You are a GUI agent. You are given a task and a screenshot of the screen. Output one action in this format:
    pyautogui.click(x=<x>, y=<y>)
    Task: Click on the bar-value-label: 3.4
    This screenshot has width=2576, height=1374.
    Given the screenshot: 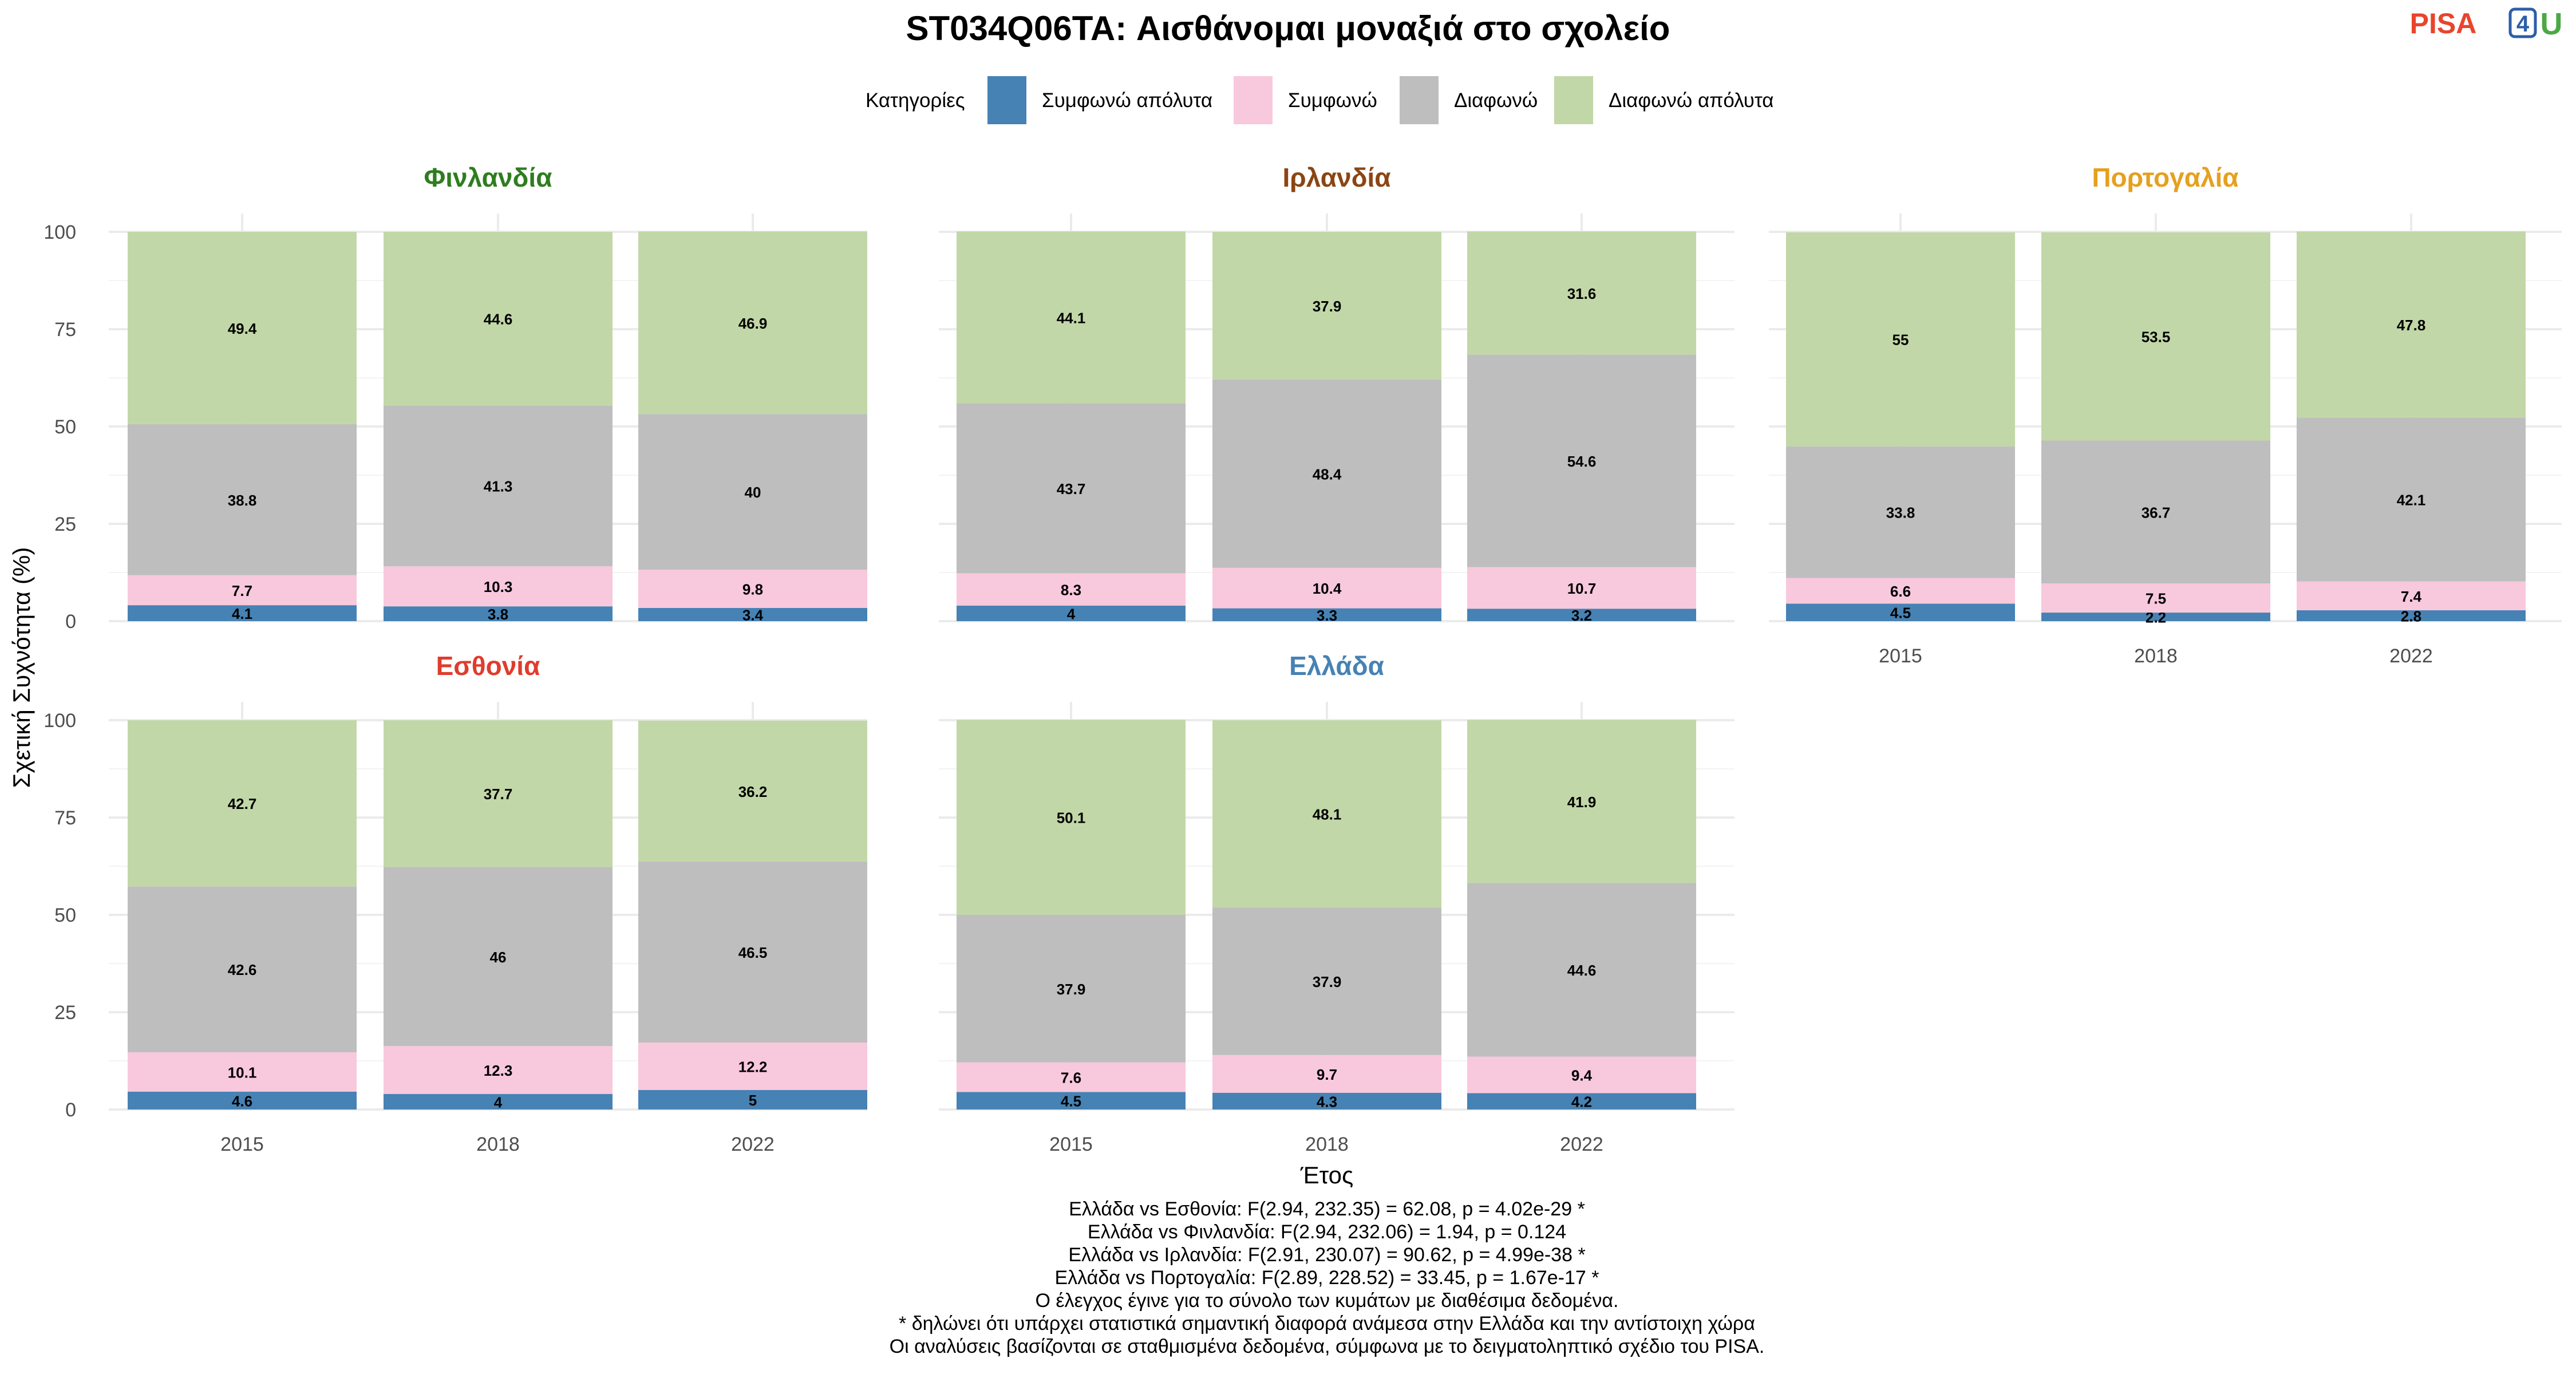 What is the action you would take?
    pyautogui.click(x=753, y=614)
    